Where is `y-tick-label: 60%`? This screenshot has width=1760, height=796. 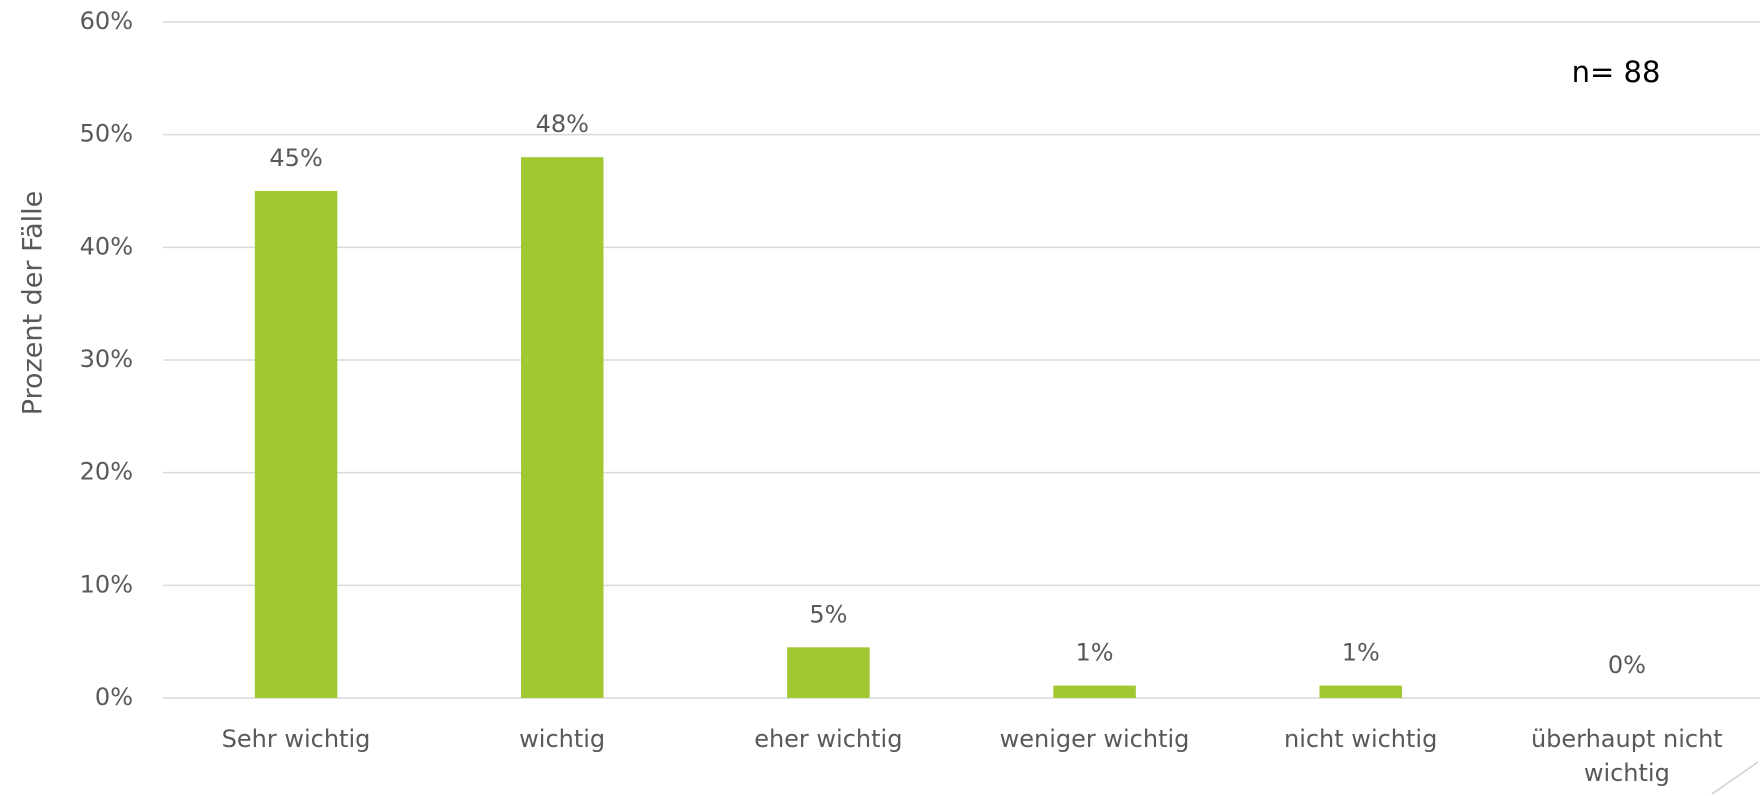 y-tick-label: 60% is located at coordinates (106, 21).